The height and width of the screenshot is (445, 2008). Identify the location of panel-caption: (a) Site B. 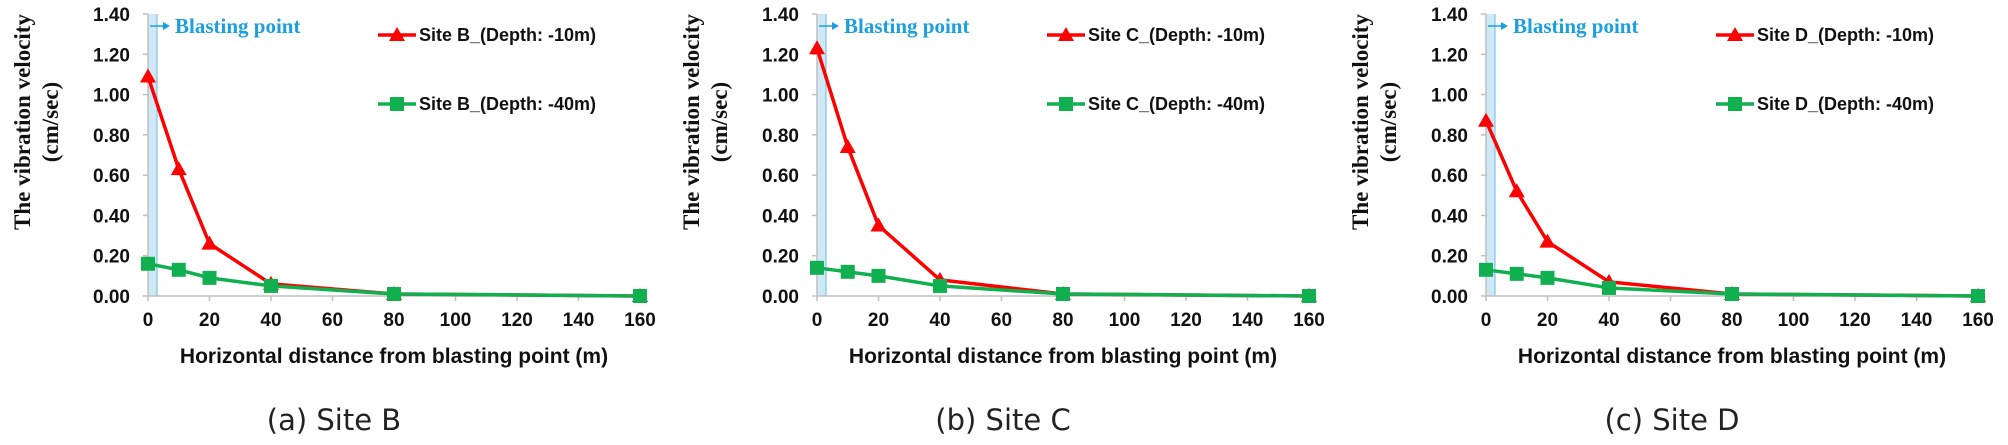
(334, 420).